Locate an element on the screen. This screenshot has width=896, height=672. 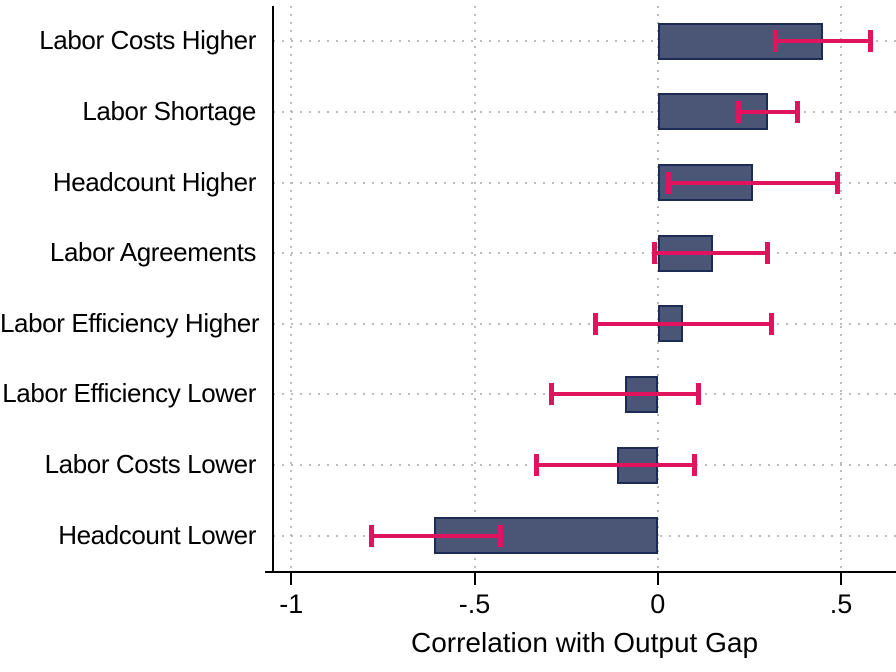
category-label: Headcount Lower is located at coordinates (157, 534).